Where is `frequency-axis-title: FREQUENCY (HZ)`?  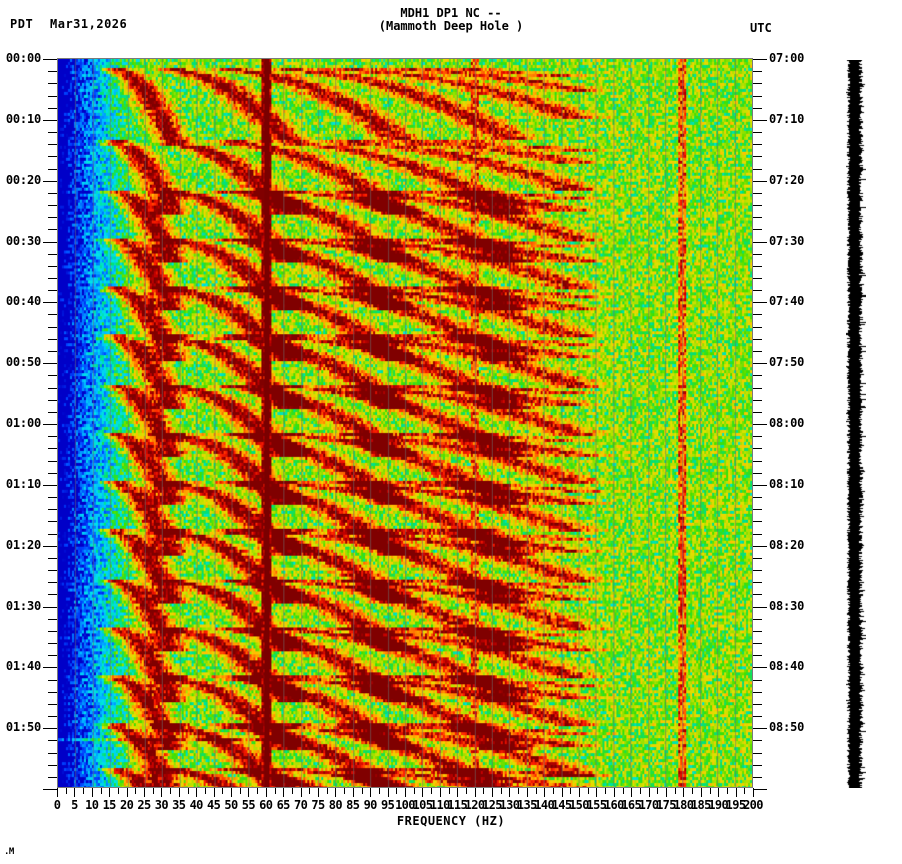 frequency-axis-title: FREQUENCY (HZ) is located at coordinates (451, 821).